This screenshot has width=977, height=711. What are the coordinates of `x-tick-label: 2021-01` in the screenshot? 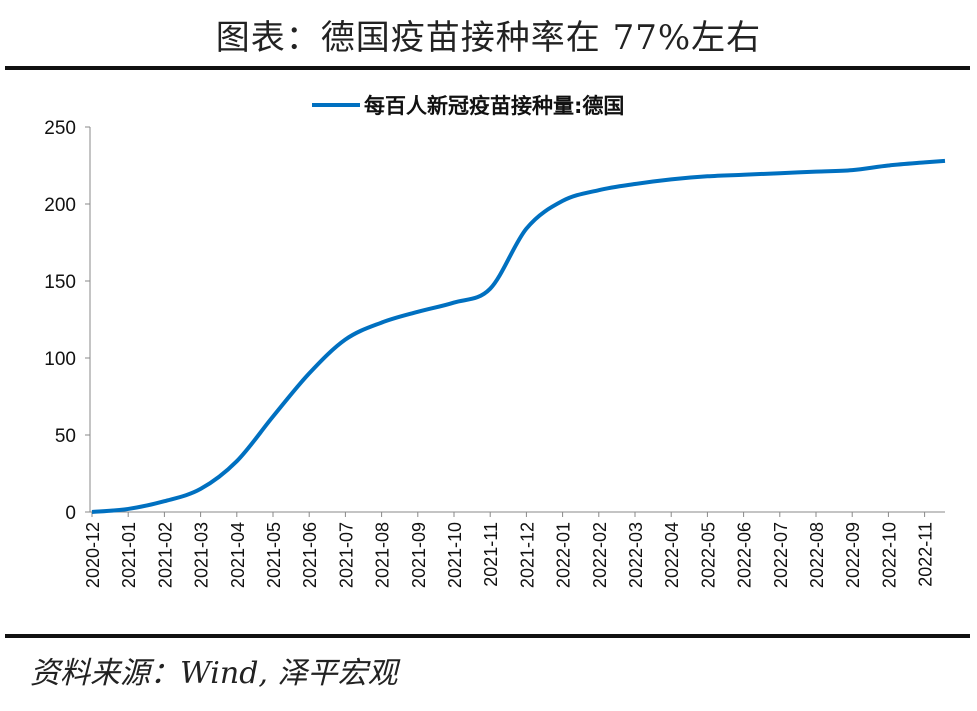 It's located at (129, 555).